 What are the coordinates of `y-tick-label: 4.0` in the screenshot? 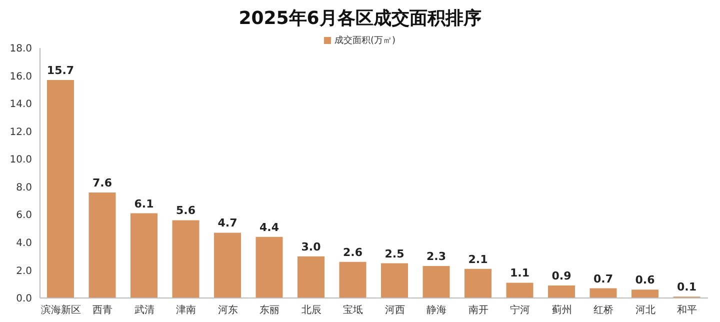 It's located at (24, 243).